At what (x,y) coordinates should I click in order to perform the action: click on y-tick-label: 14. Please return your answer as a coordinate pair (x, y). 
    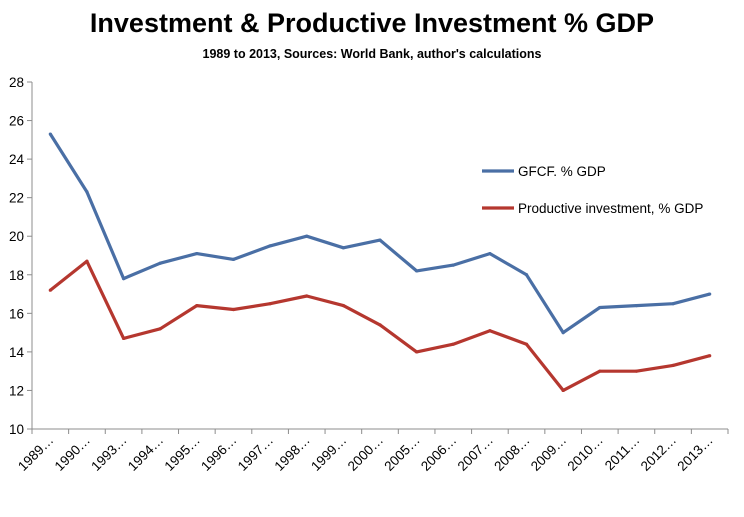
    Looking at the image, I should click on (17, 352).